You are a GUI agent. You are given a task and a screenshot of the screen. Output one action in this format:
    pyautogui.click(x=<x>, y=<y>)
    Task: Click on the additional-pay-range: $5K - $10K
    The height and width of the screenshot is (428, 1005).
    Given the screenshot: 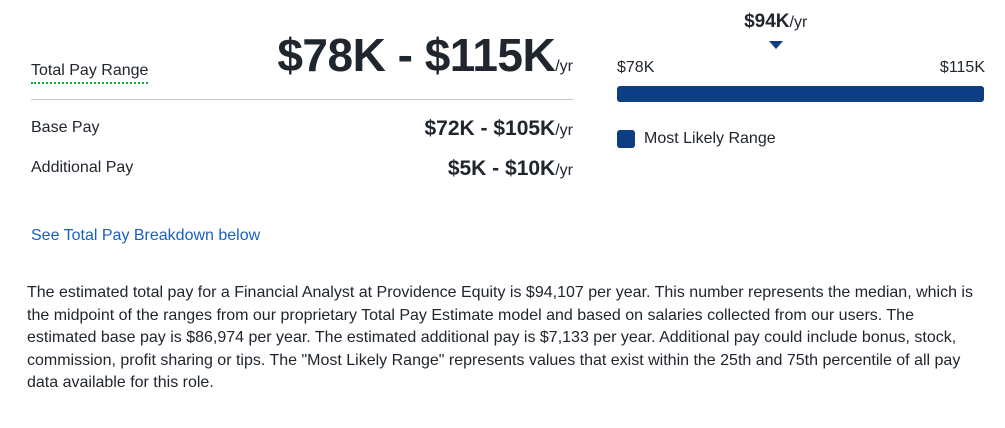 What is the action you would take?
    pyautogui.click(x=501, y=168)
    